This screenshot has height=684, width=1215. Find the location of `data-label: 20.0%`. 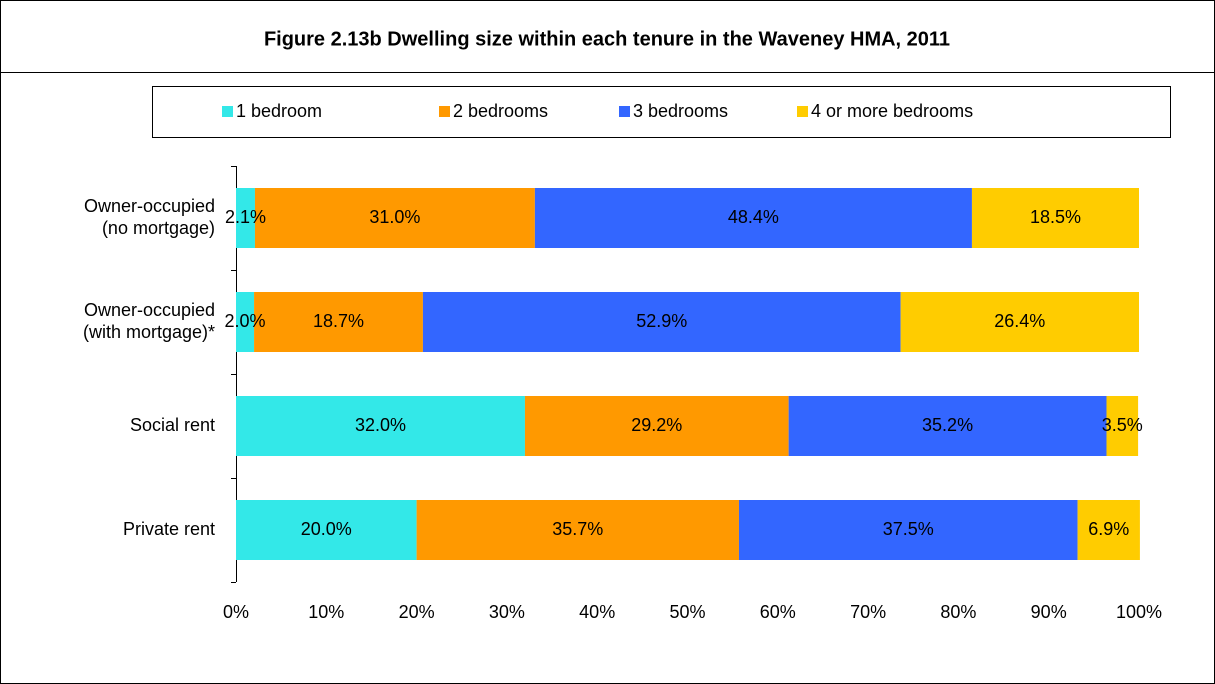

data-label: 20.0% is located at coordinates (326, 529).